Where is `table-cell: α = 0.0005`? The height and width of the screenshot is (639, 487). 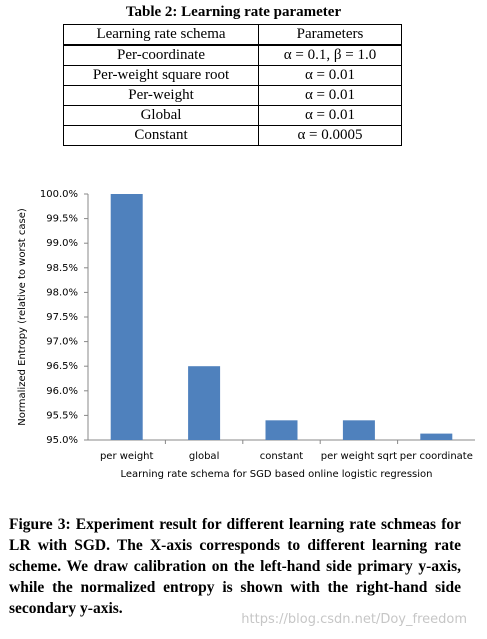 table-cell: α = 0.0005 is located at coordinates (330, 135).